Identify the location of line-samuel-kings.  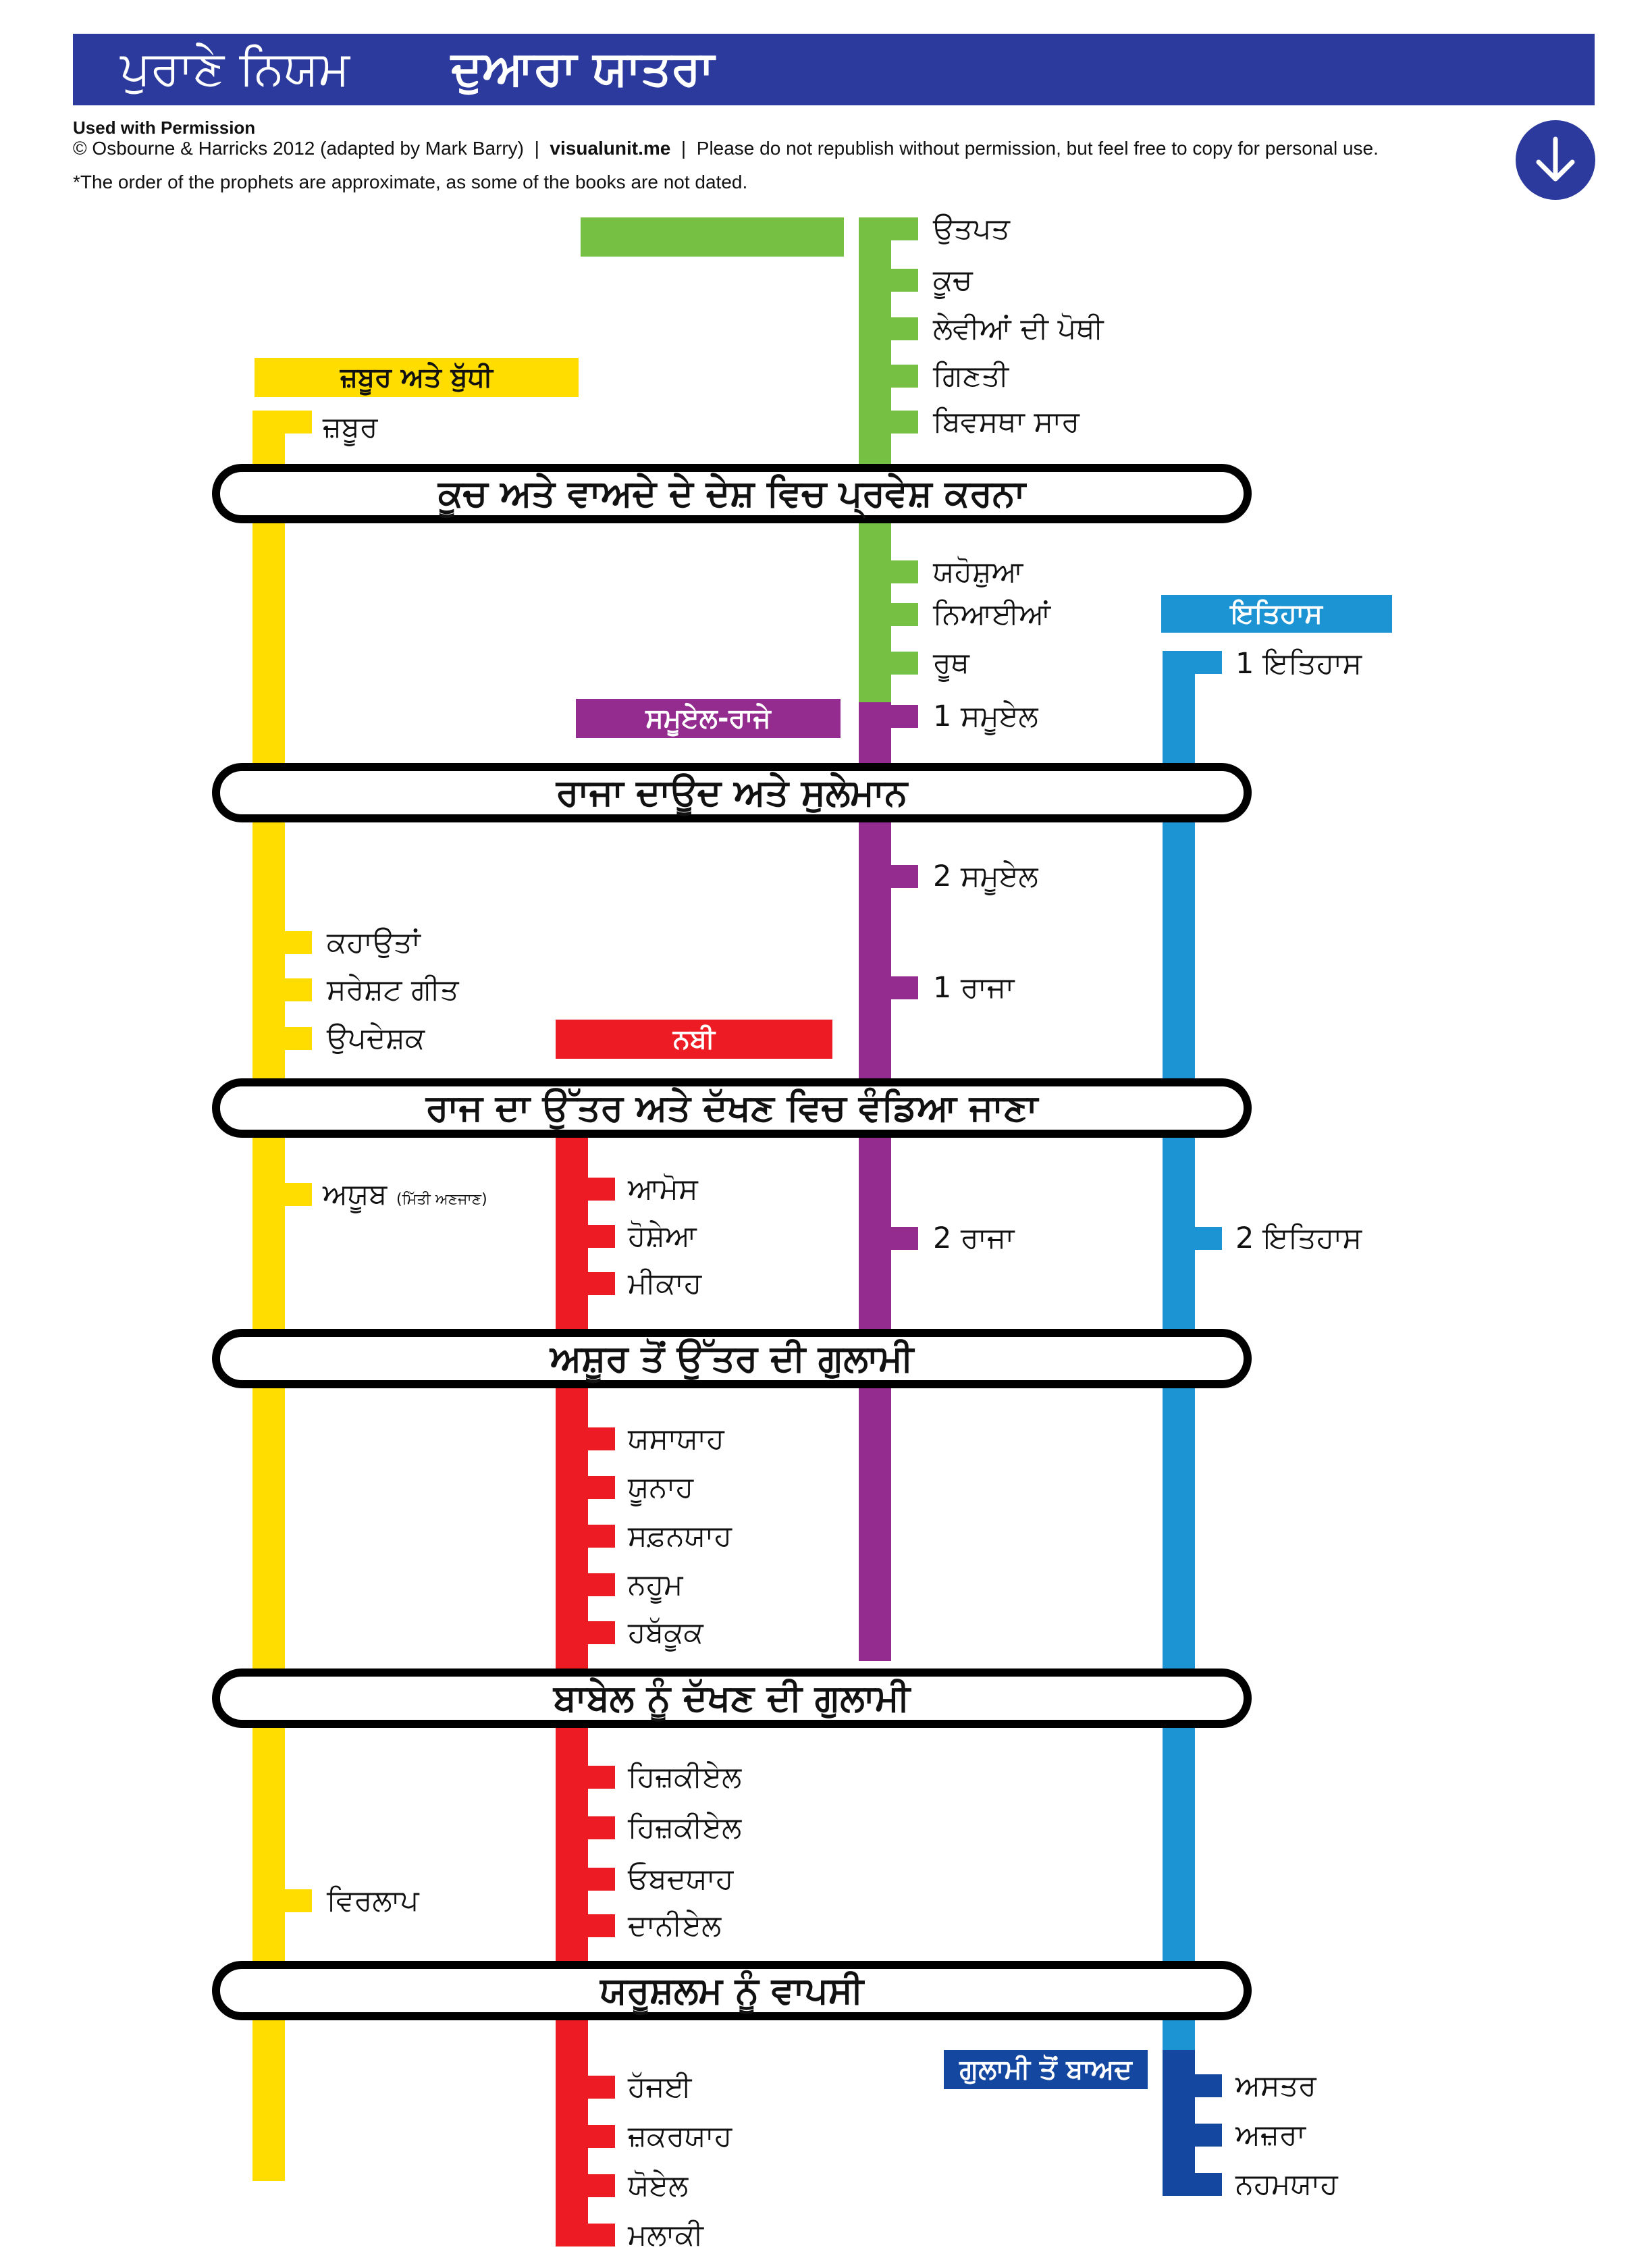
(875, 1181).